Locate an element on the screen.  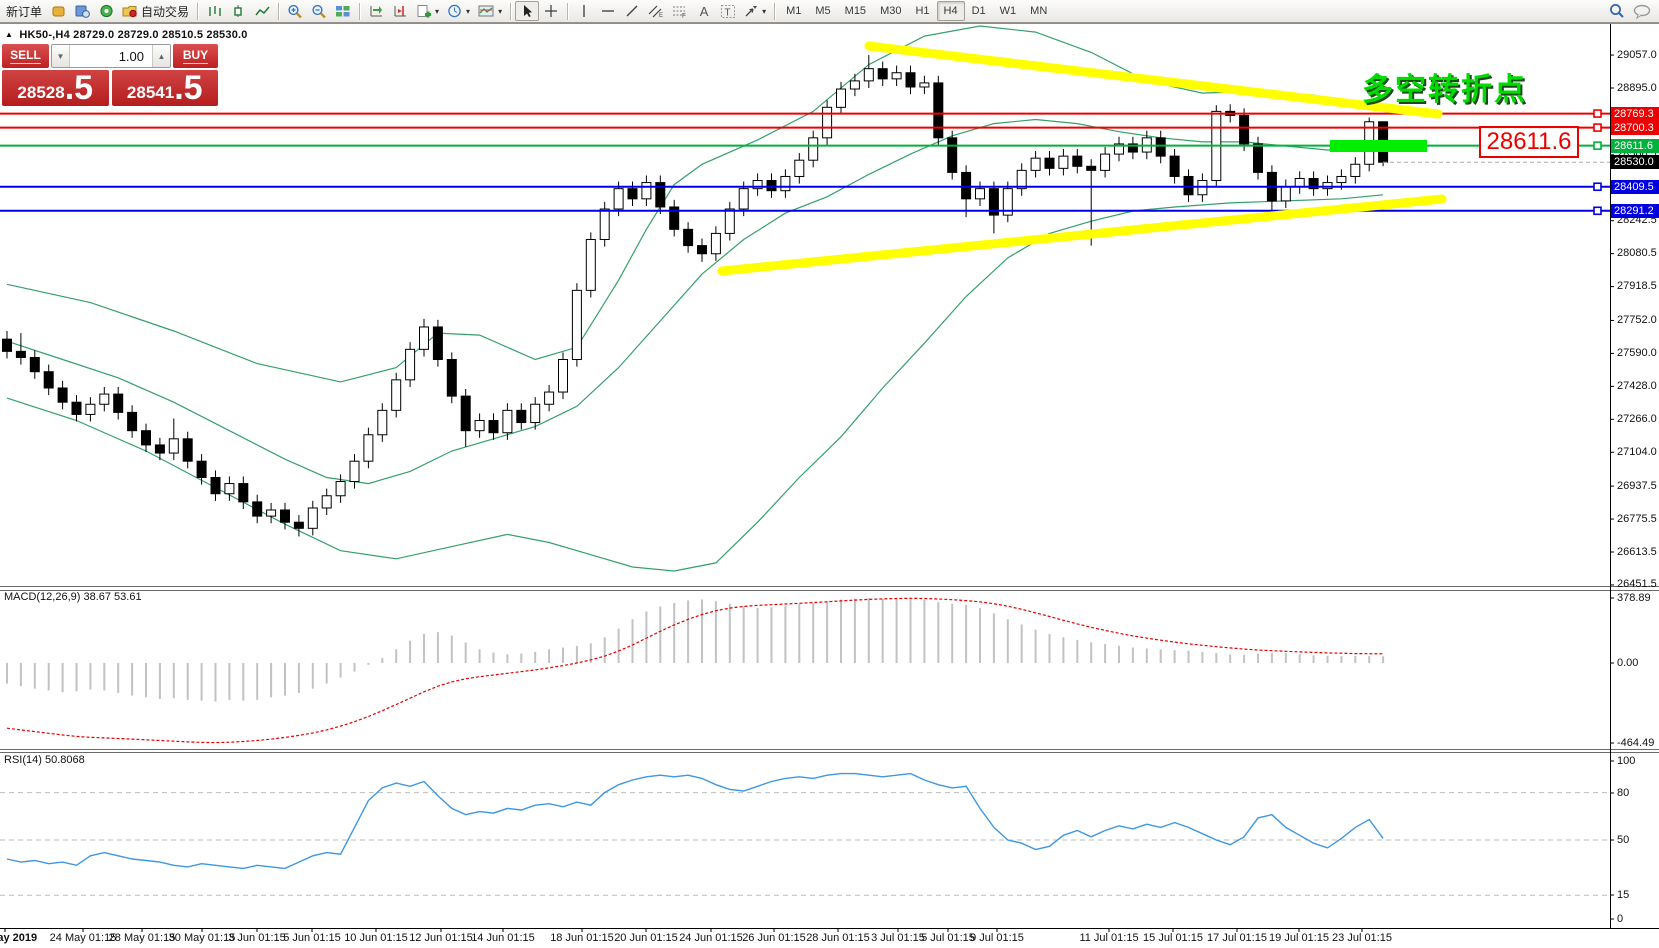
timeframe-m15: M15 is located at coordinates (855, 11).